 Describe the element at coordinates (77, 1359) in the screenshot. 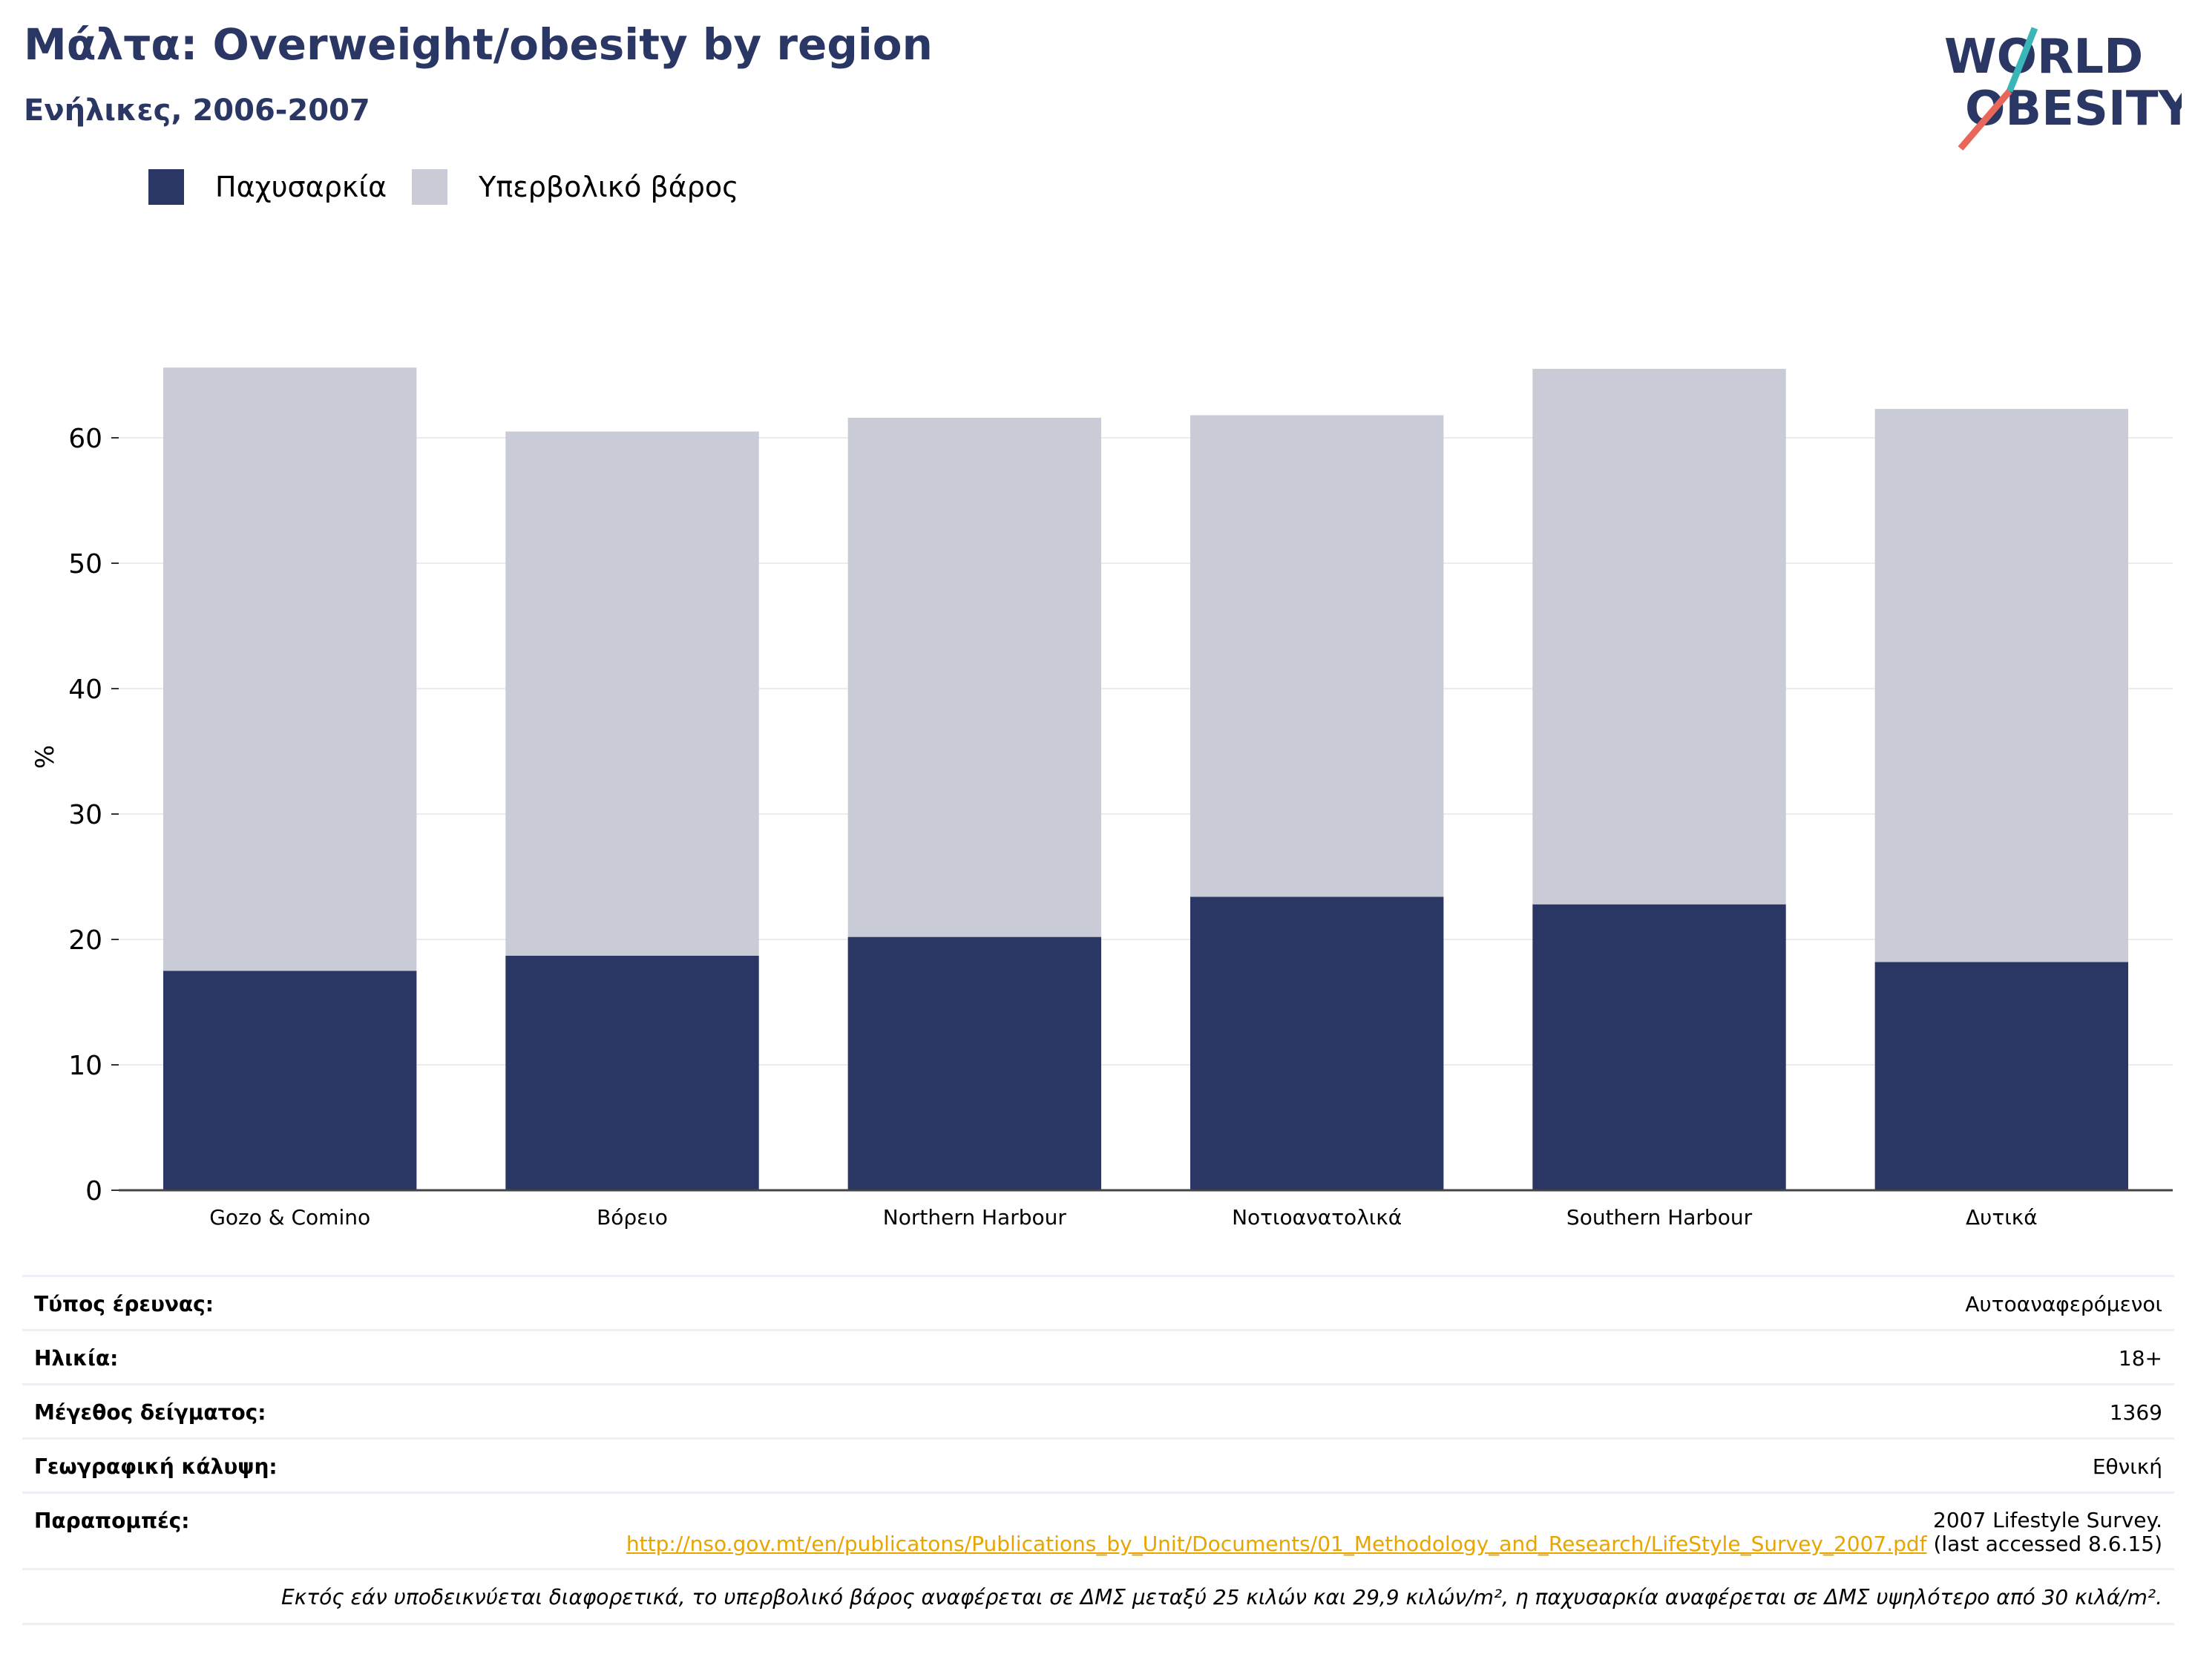

I see `info-label-age: Ηλικία:` at that location.